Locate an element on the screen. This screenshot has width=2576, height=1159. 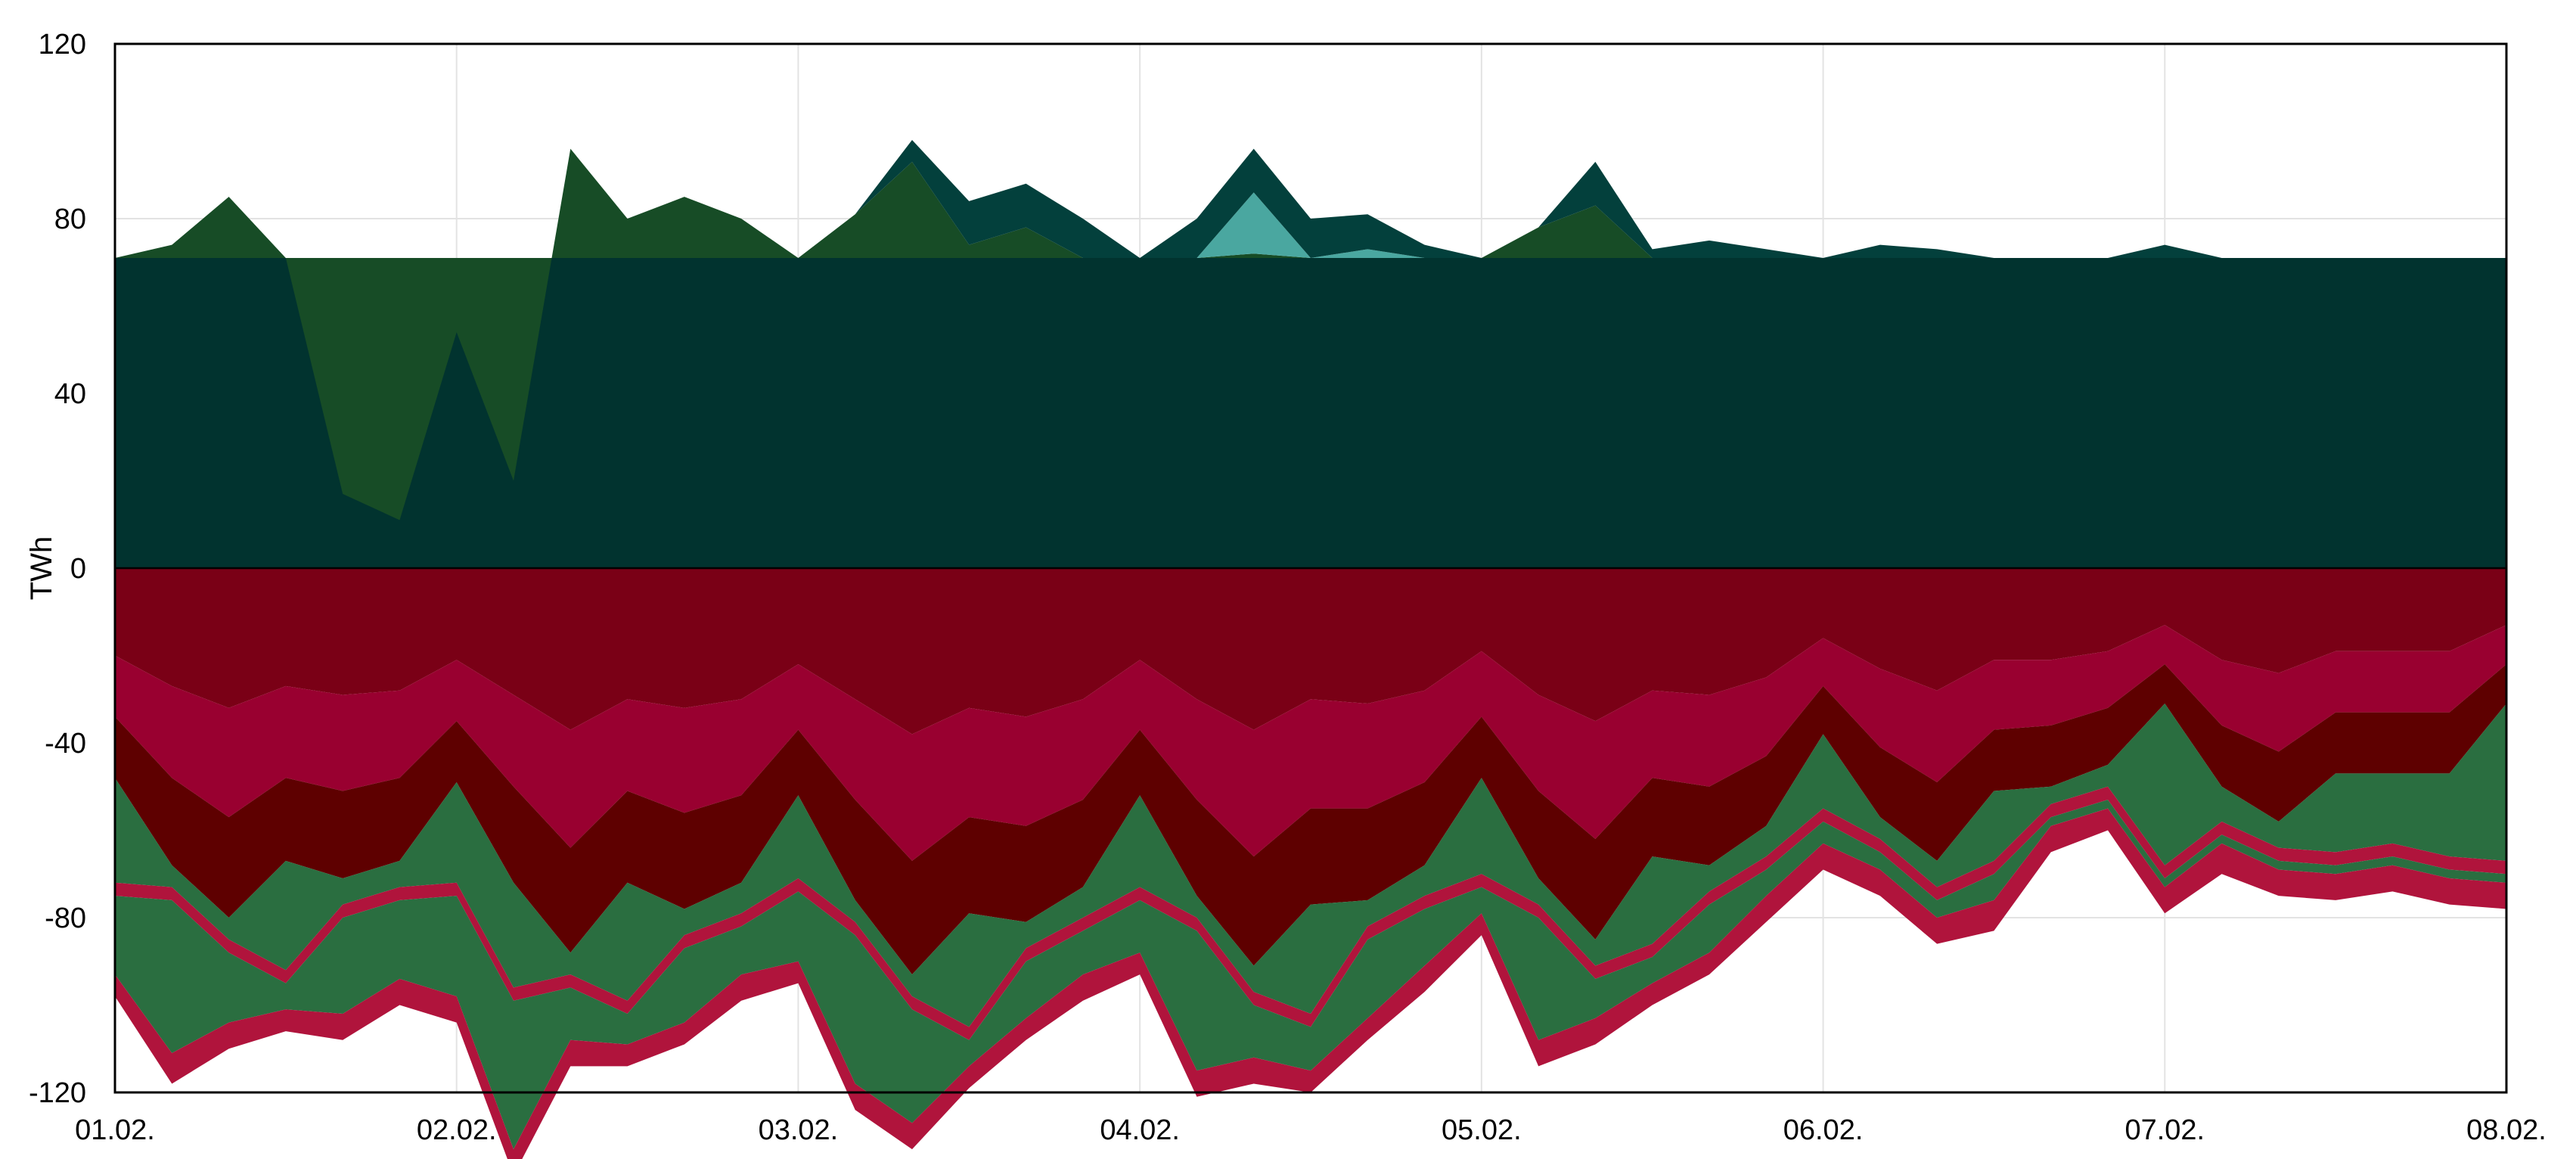
x-tick-label-4: 05.02. is located at coordinates (1482, 1130).